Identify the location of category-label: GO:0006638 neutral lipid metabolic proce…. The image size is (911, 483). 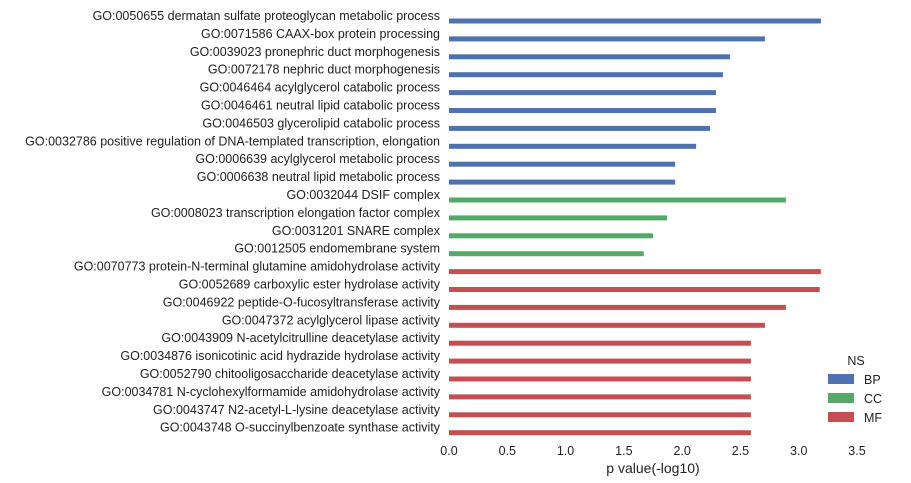
(318, 177).